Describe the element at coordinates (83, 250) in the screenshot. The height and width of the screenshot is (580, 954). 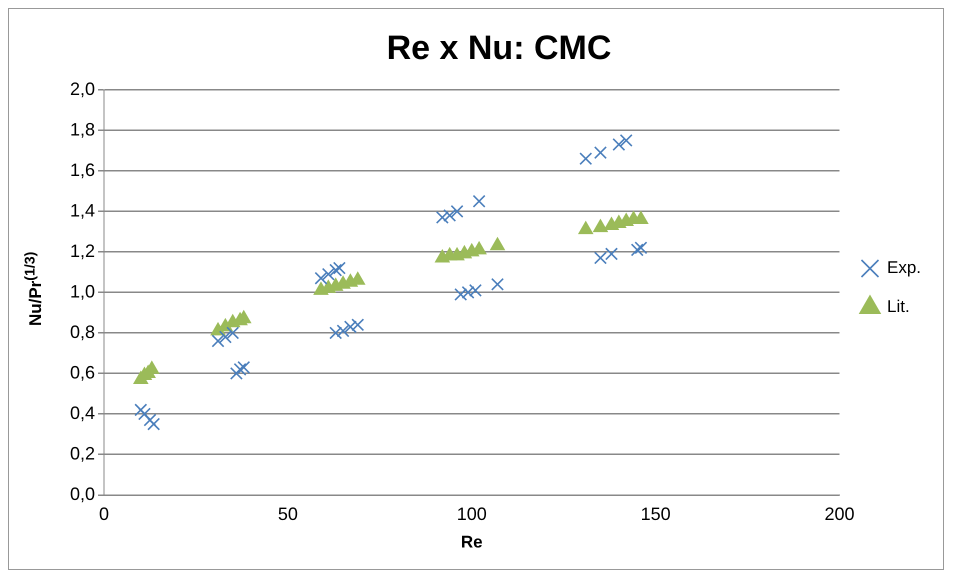
I see `y-tick-label: 1,2` at that location.